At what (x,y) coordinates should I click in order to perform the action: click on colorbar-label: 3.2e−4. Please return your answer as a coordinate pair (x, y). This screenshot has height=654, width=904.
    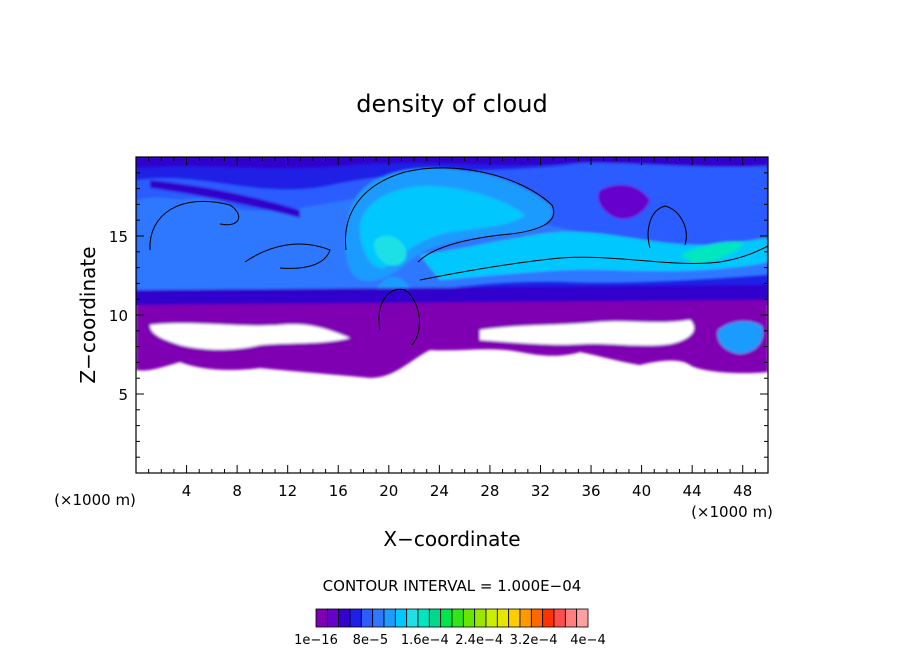
    Looking at the image, I should click on (534, 640).